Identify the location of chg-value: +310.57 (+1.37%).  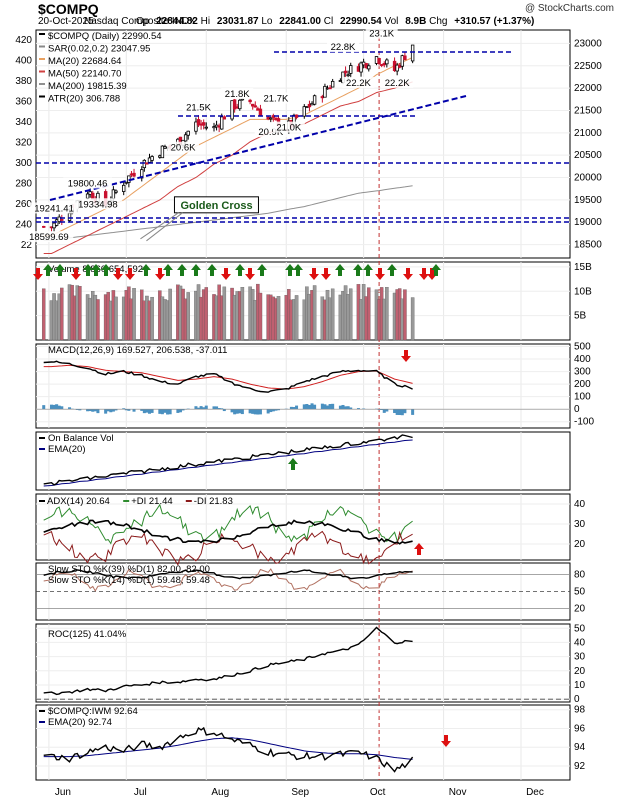
(494, 21).